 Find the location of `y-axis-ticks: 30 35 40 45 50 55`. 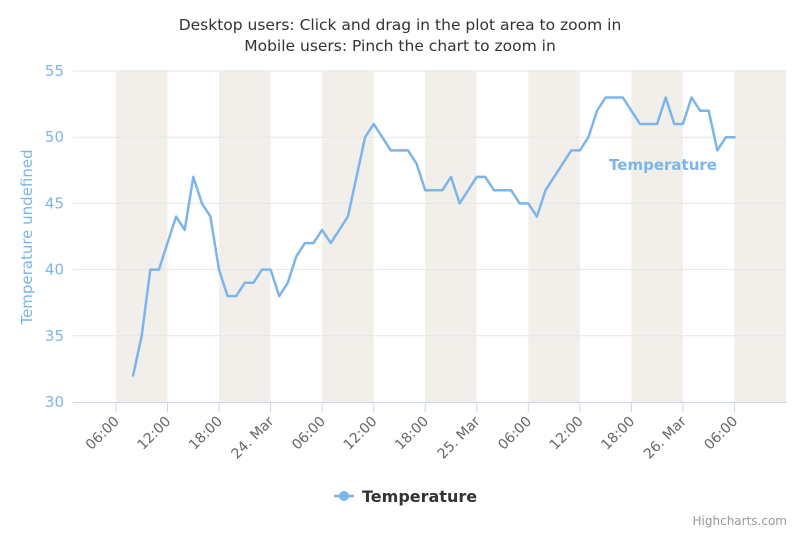

y-axis-ticks: 30 35 40 45 50 55 is located at coordinates (54, 236).